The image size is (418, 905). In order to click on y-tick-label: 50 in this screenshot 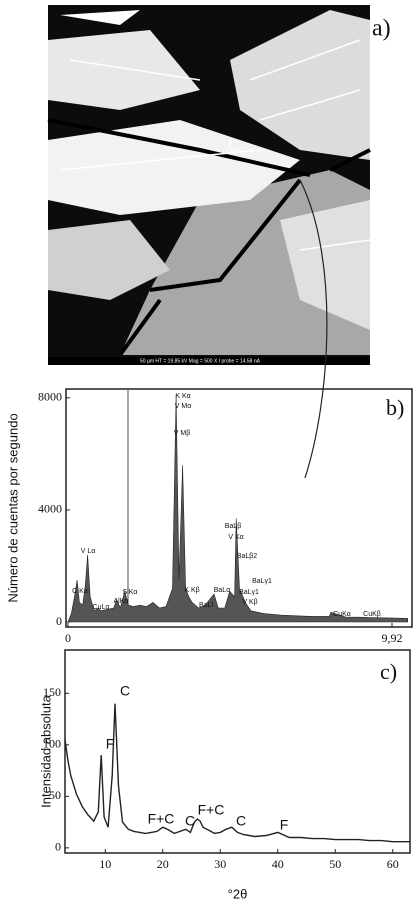, I will do `click(55, 795)`.